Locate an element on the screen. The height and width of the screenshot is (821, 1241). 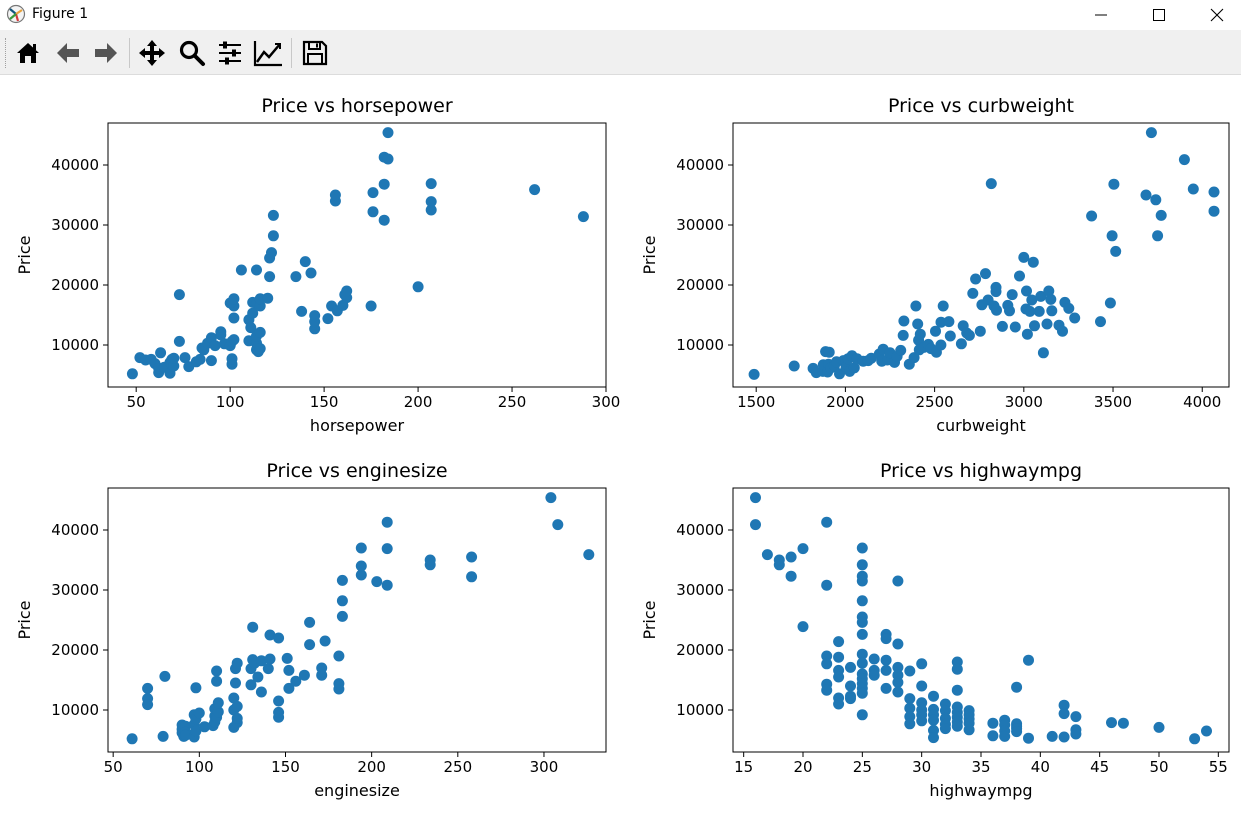
maximize-button is located at coordinates (1159, 15).